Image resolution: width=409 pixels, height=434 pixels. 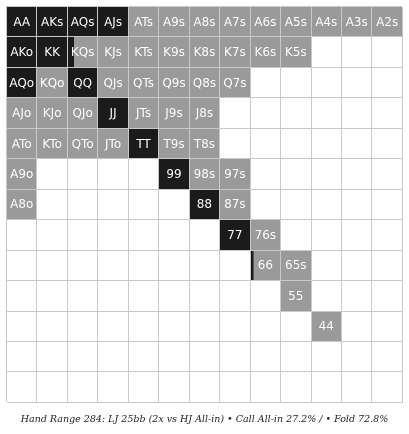 I want to click on hand-cell: 87s, so click(x=235, y=205).